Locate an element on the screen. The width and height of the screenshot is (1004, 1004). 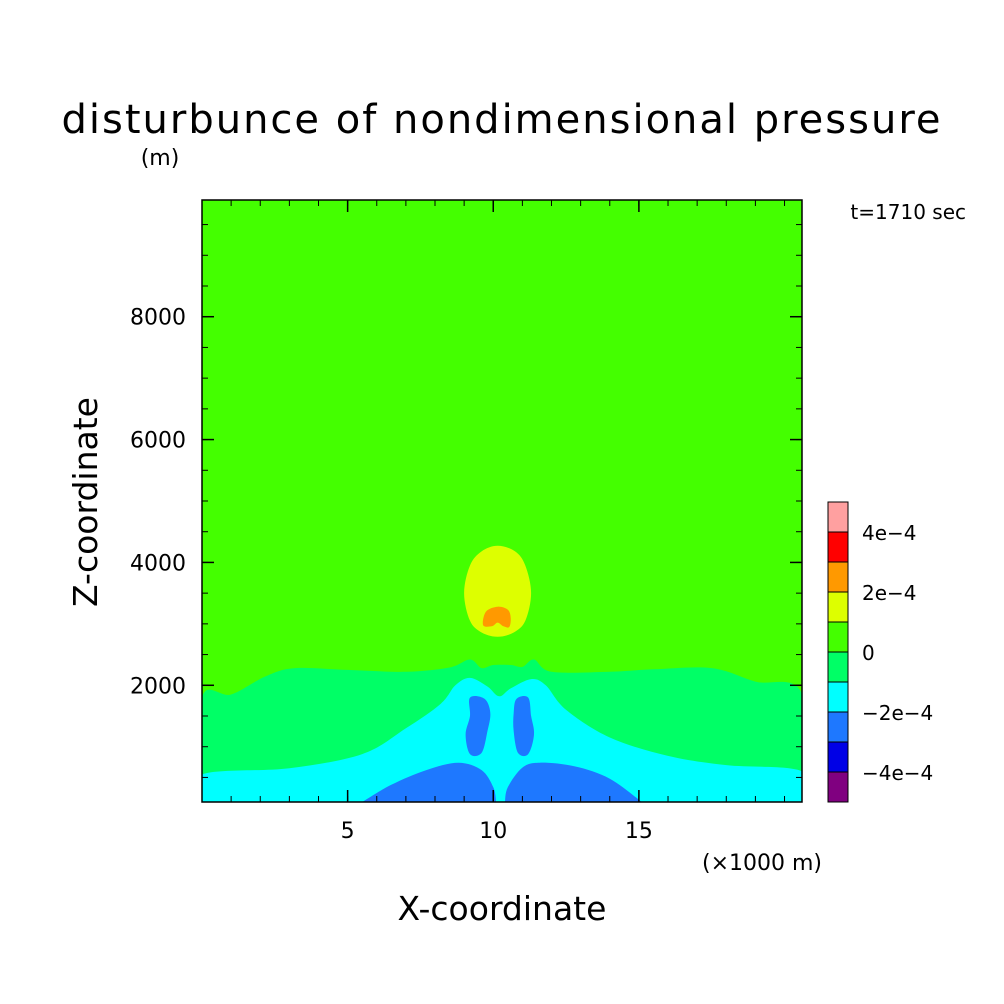
x-tick-label: 15 is located at coordinates (639, 831).